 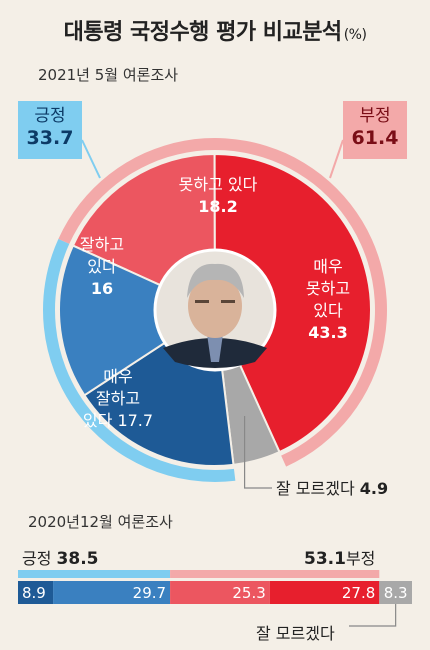 What do you see at coordinates (202, 301) in the screenshot?
I see `portrait-brow-left` at bounding box center [202, 301].